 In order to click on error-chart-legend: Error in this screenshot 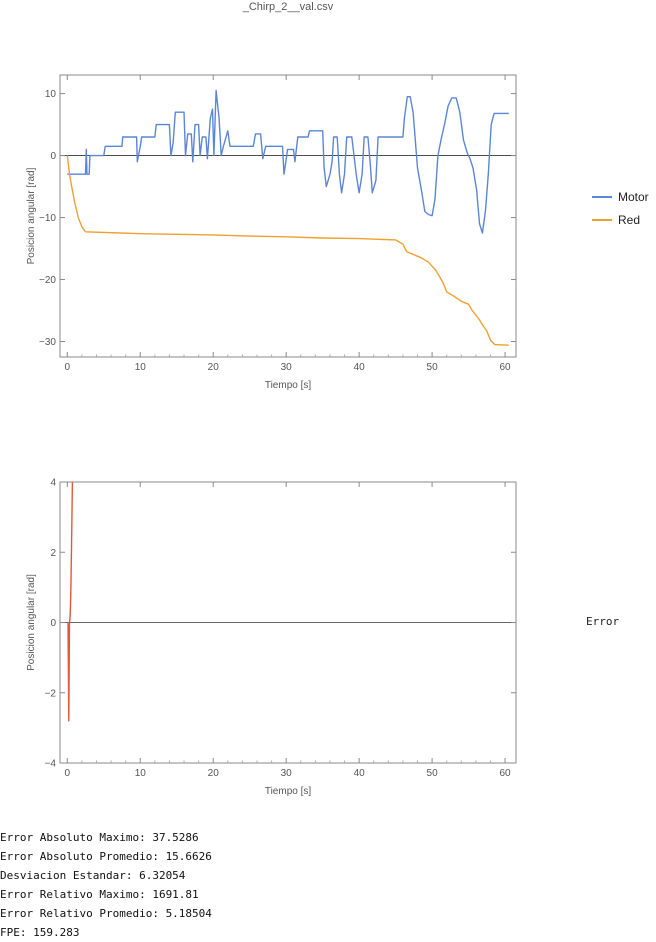, I will do `click(603, 621)`.